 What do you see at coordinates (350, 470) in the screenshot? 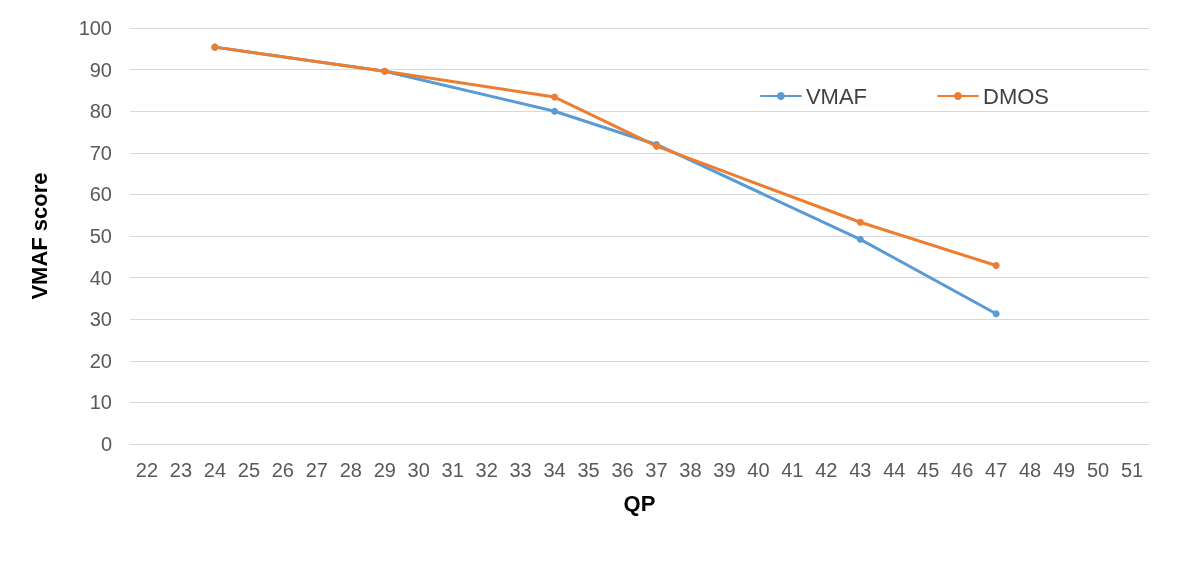
I see `x-tick-label: 28` at bounding box center [350, 470].